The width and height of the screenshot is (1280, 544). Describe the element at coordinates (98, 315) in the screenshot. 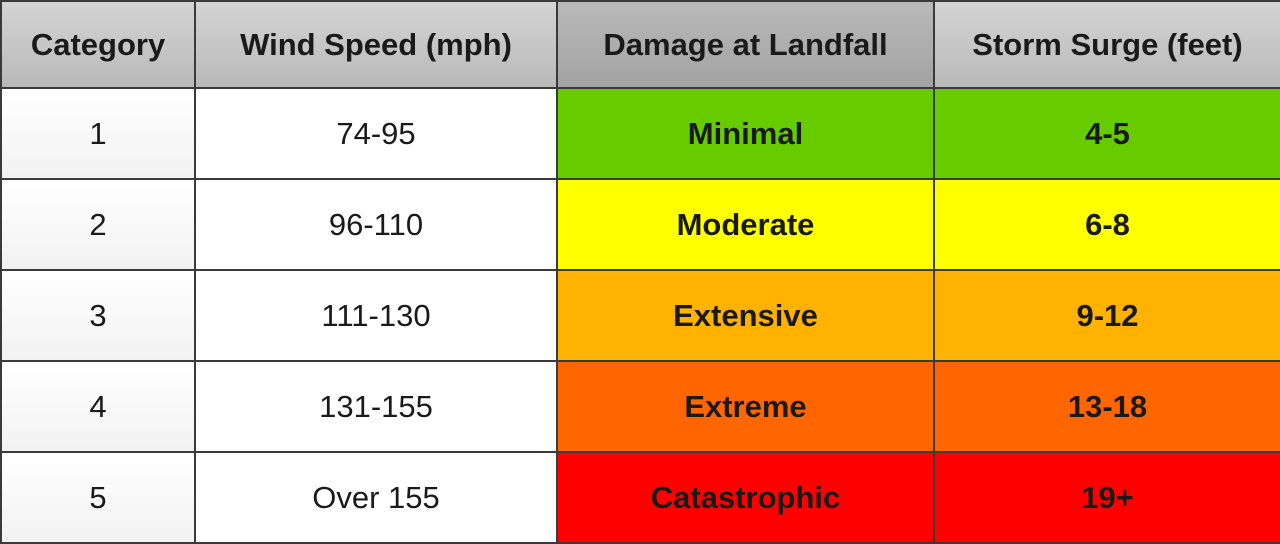

I see `category-cell: 3` at that location.